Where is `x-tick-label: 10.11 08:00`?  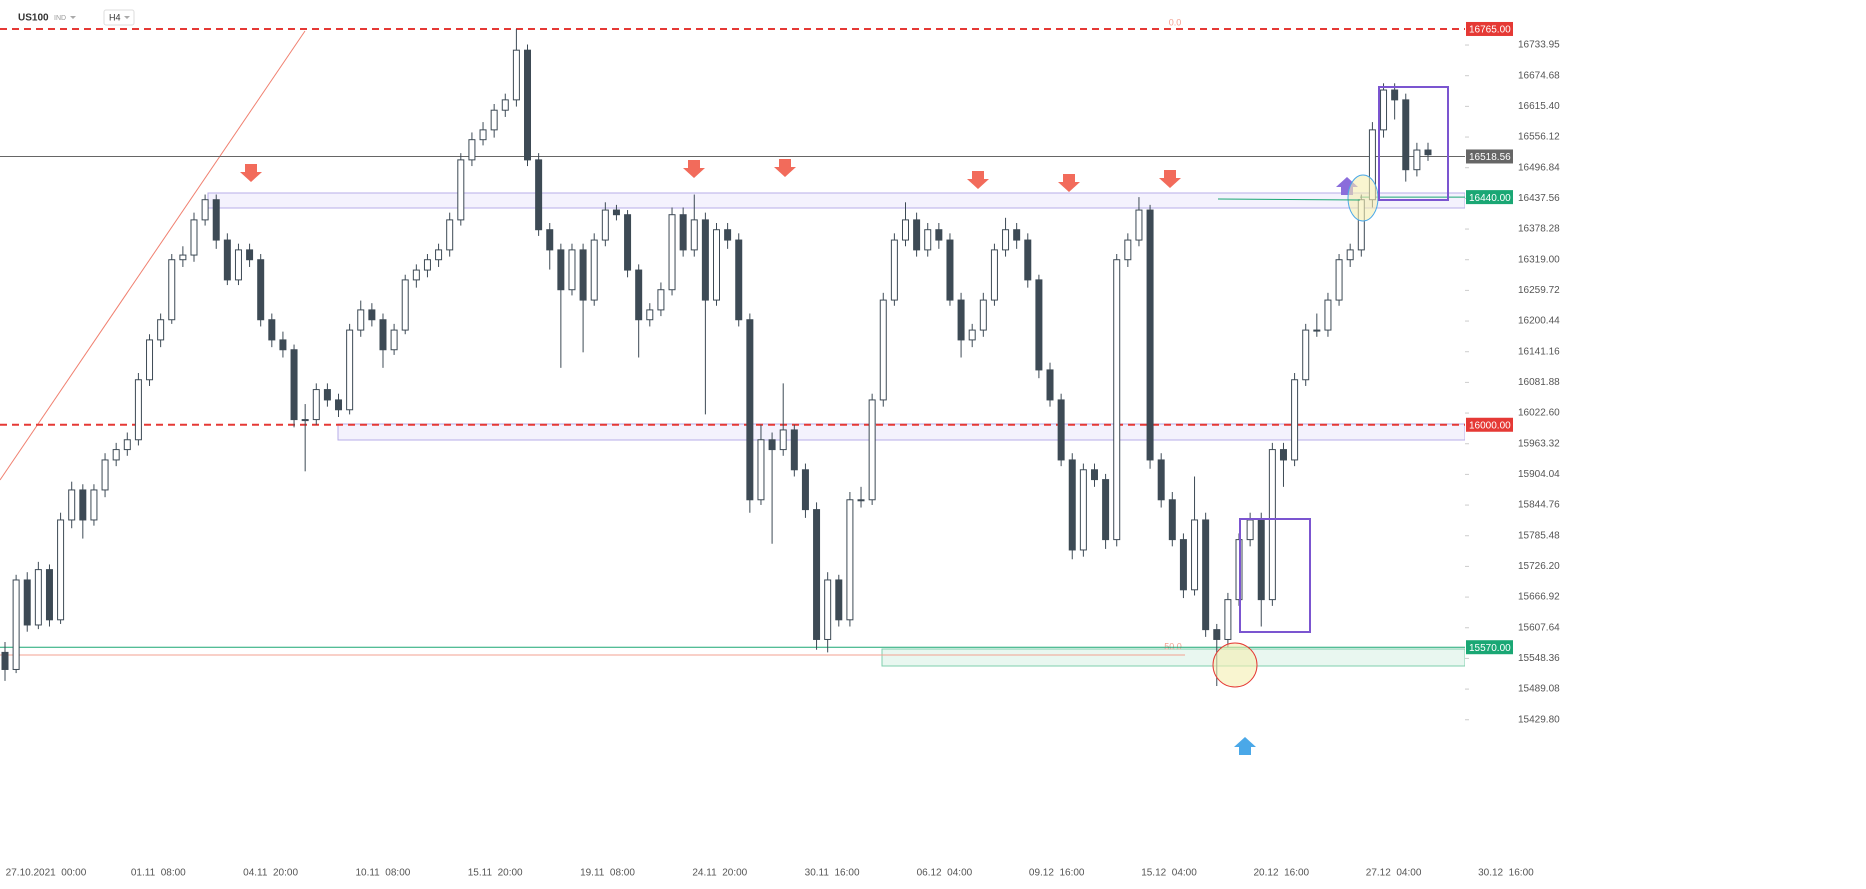
x-tick-label: 10.11 08:00 is located at coordinates (382, 873).